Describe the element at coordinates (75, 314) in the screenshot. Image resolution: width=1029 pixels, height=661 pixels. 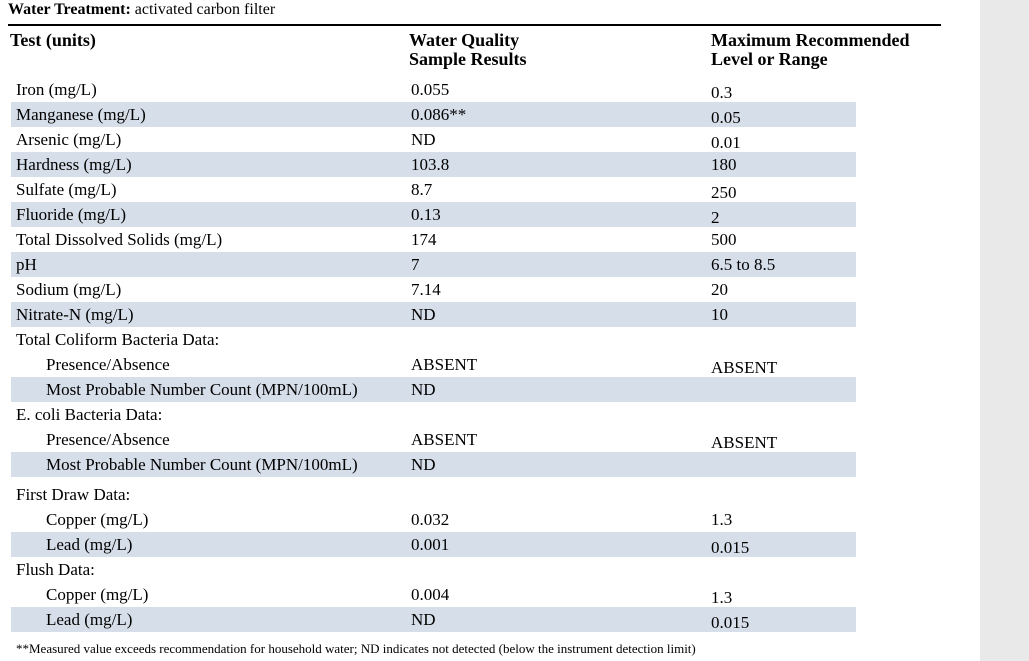
I see `test-name: Nitrate-N (mg/L)` at that location.